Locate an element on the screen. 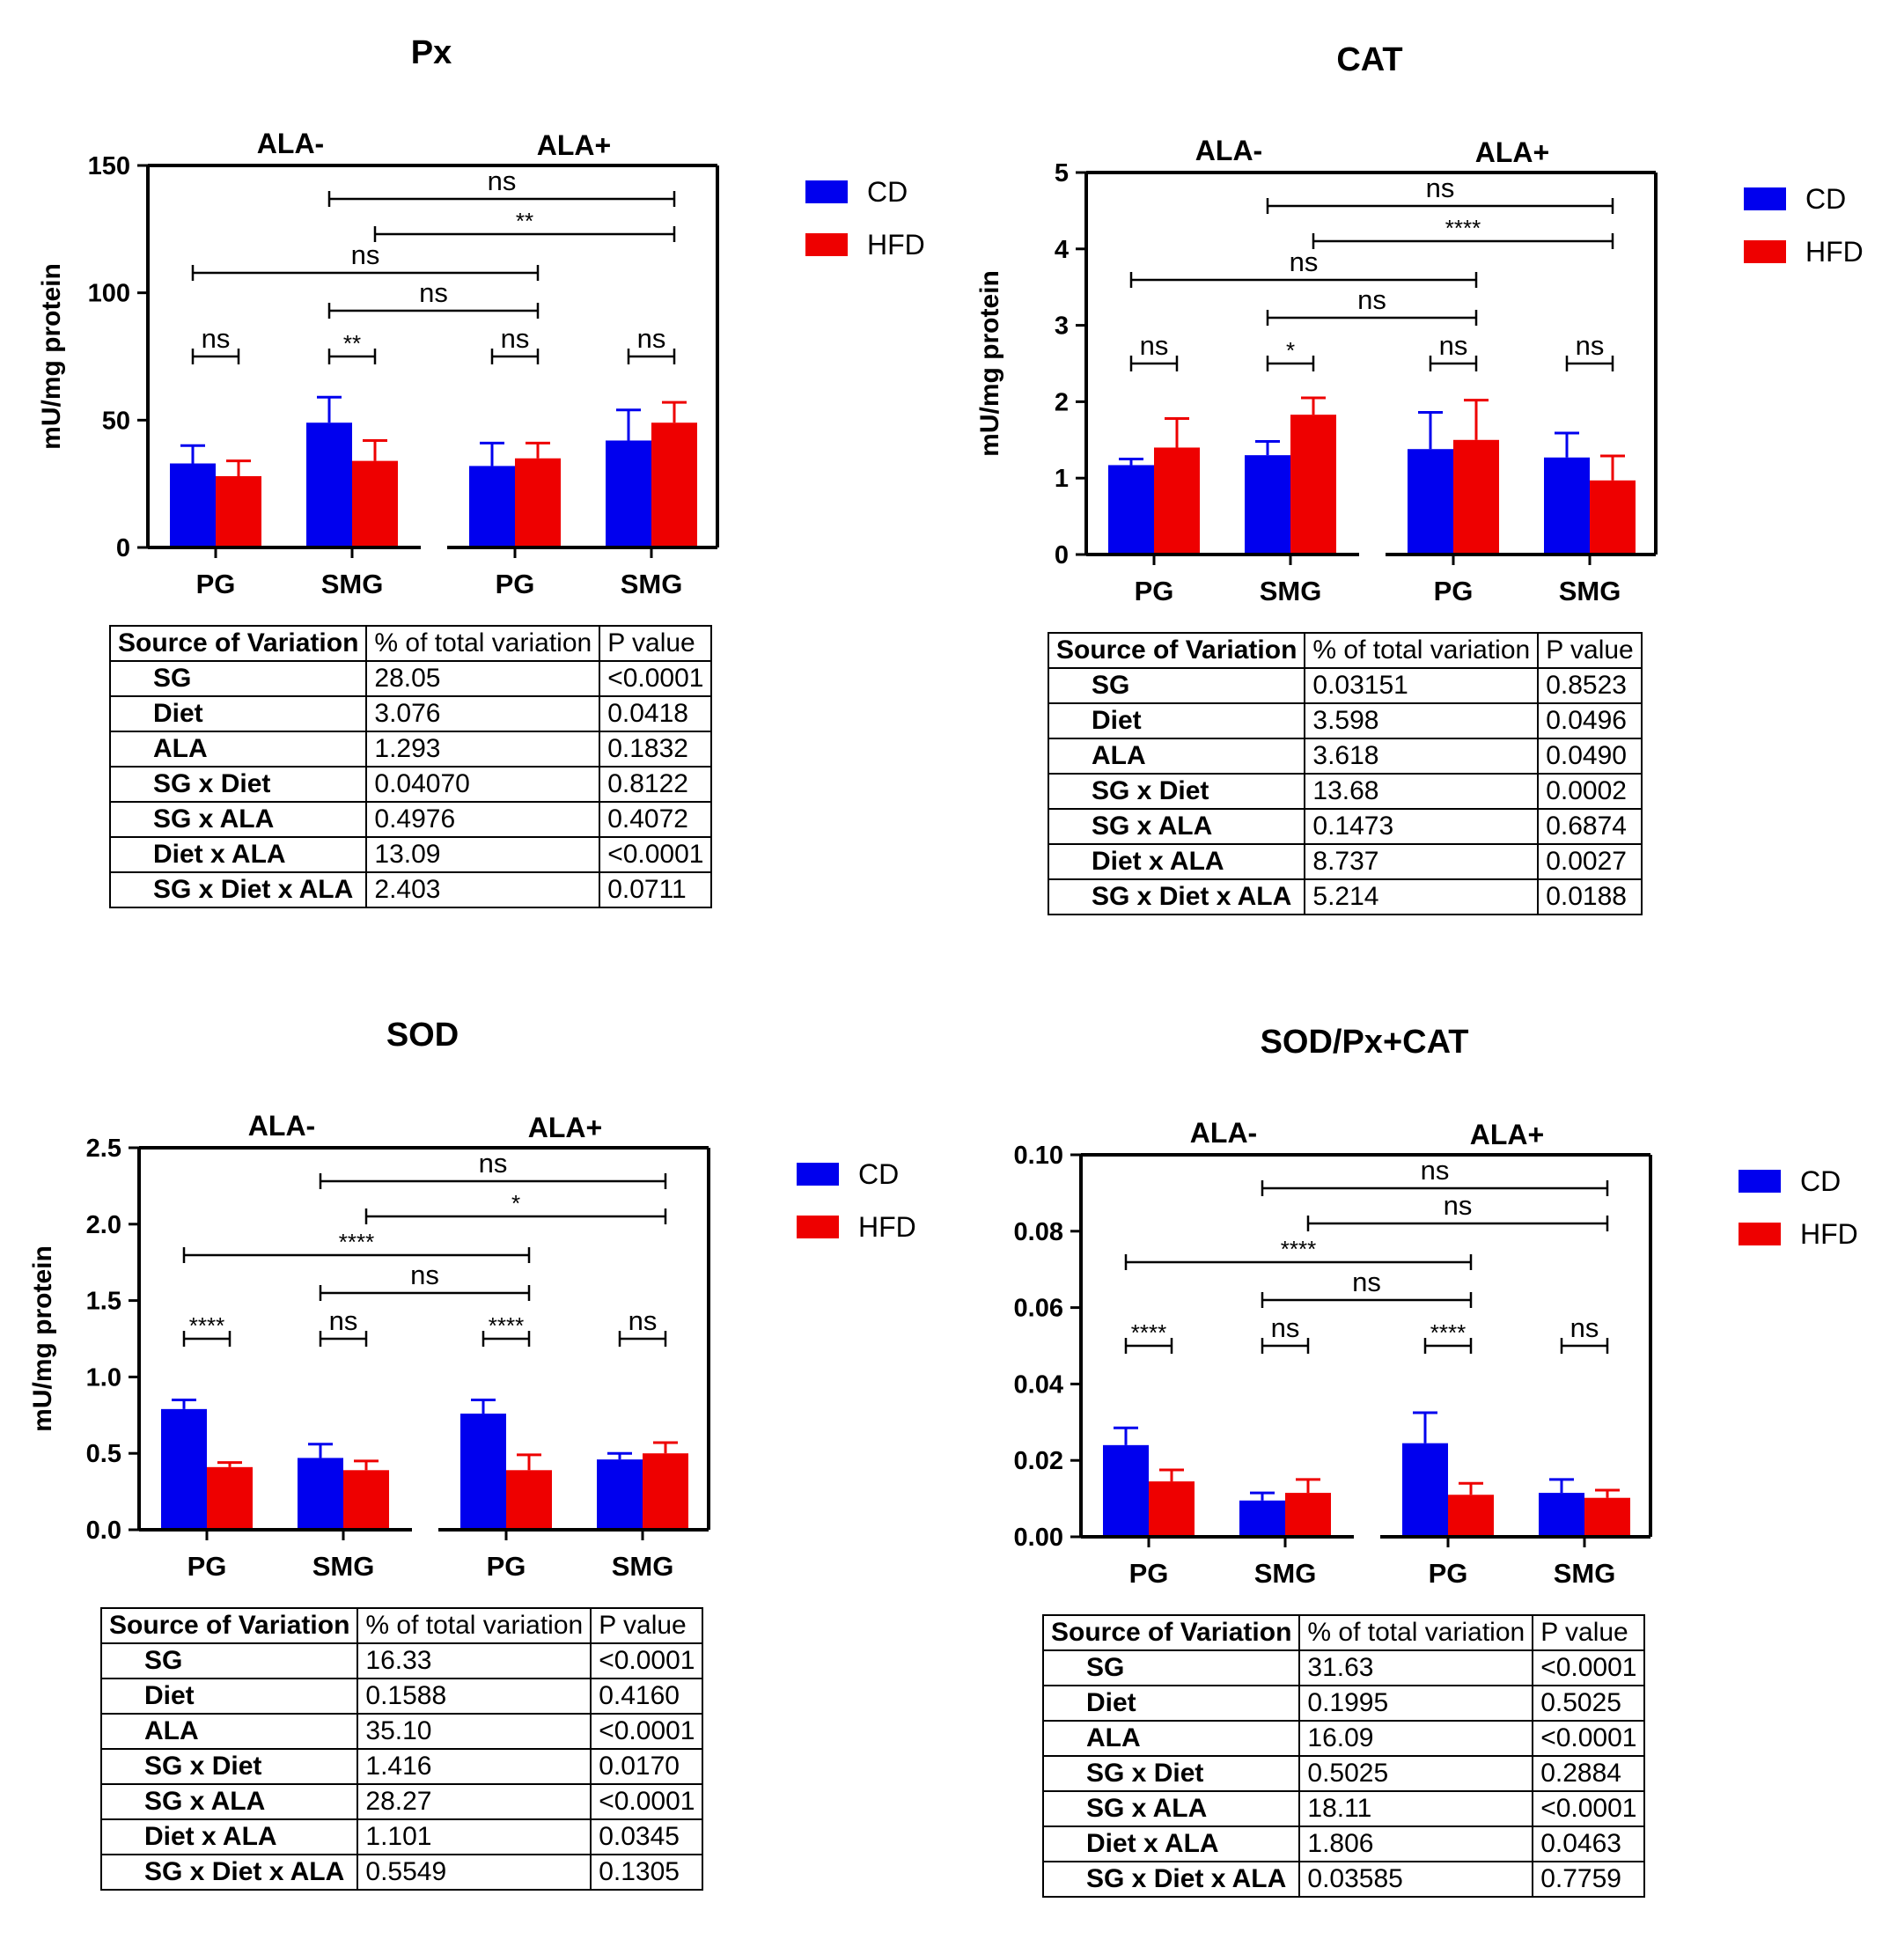 This screenshot has width=1904, height=1954. source-cell: Diet is located at coordinates (229, 1697).